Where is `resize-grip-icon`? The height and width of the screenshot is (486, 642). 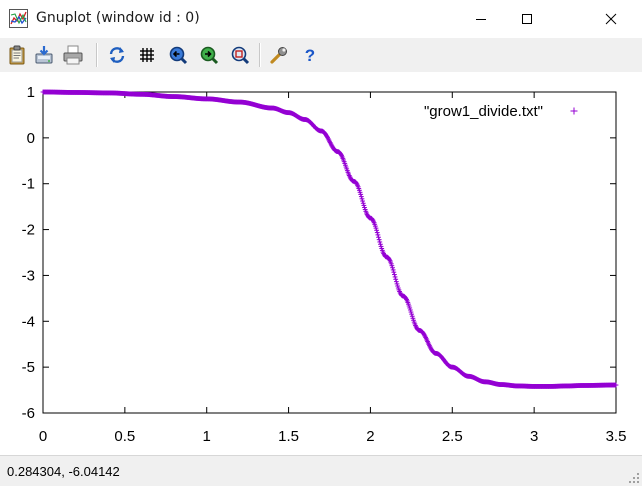
resize-grip-icon is located at coordinates (634, 478).